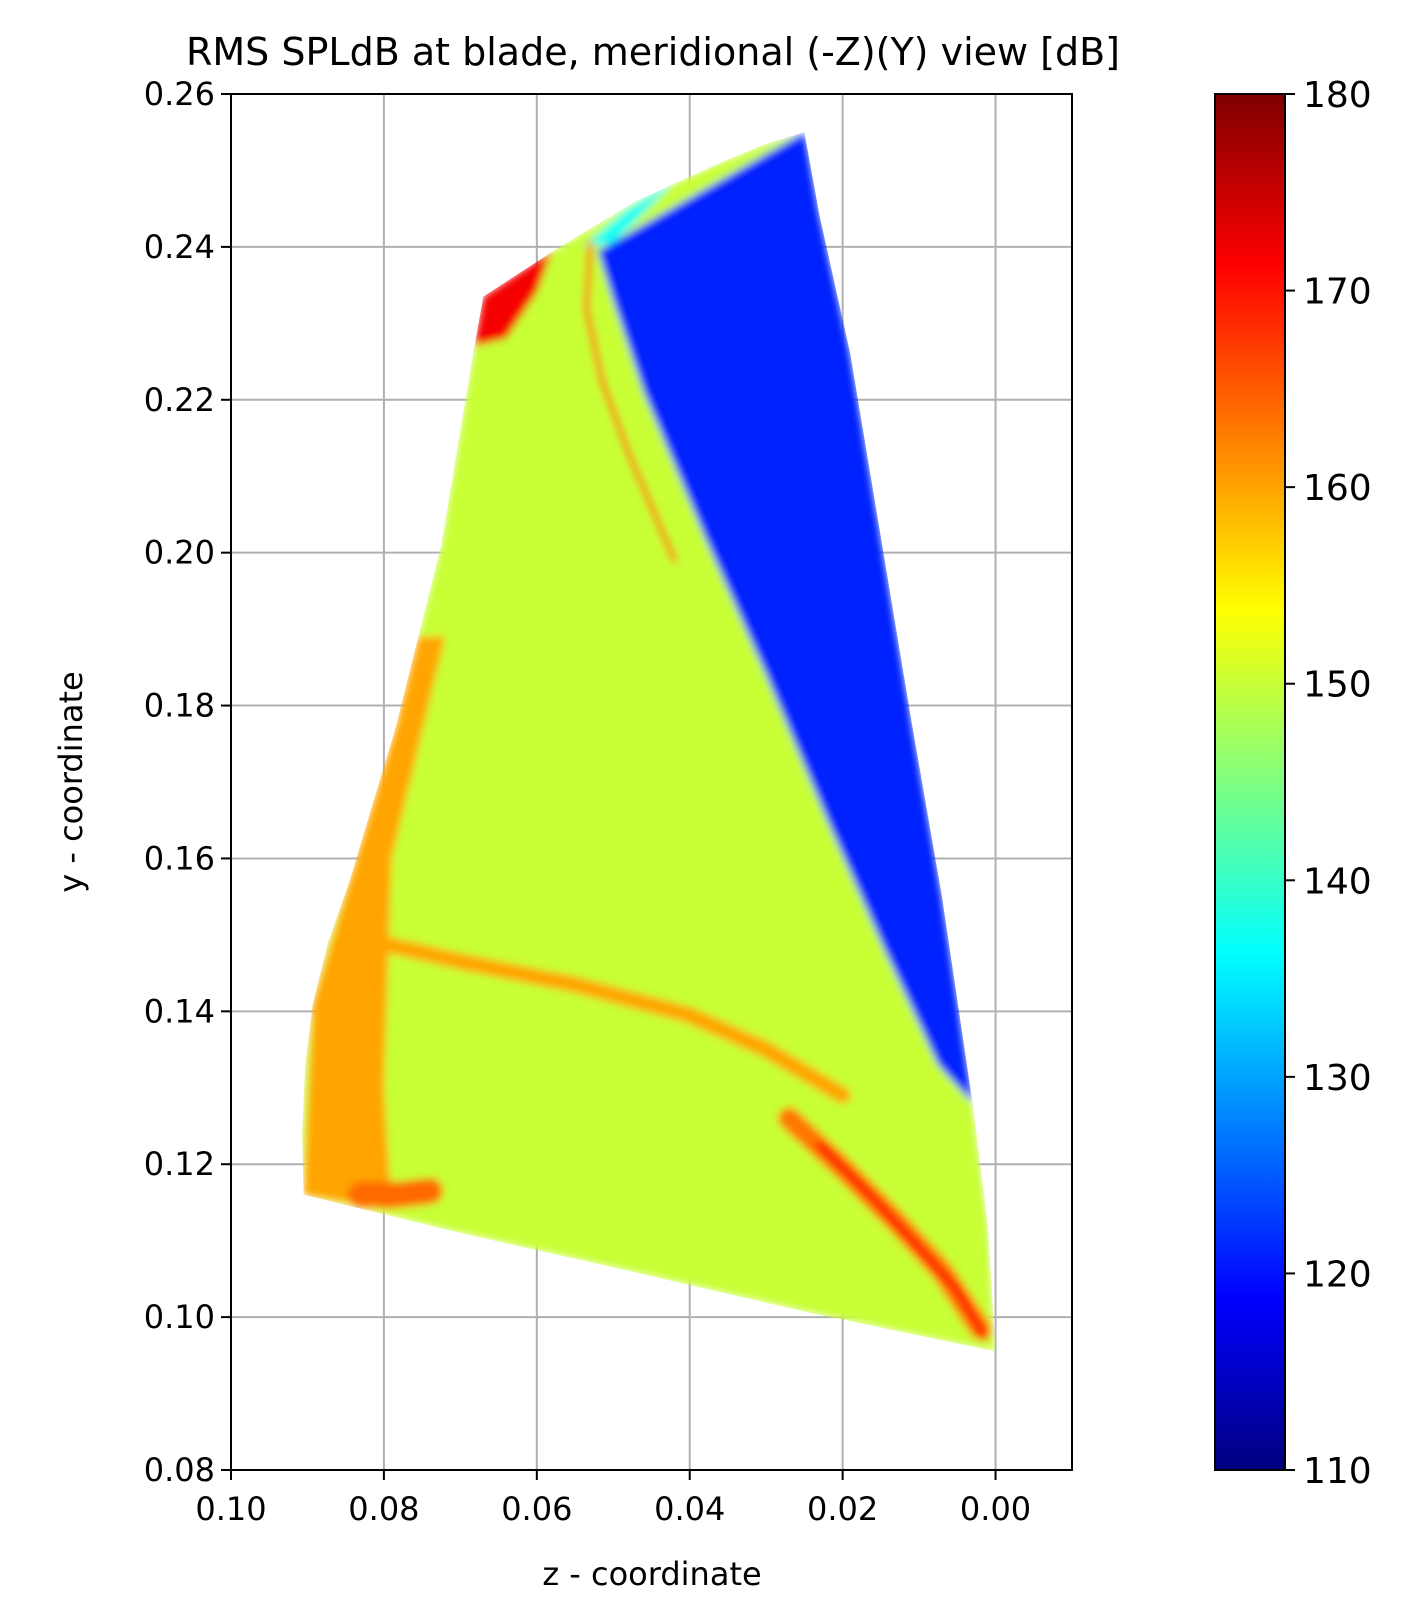 The width and height of the screenshot is (1405, 1607). Describe the element at coordinates (1337, 1274) in the screenshot. I see `colorbar-tick-label: 120` at that location.